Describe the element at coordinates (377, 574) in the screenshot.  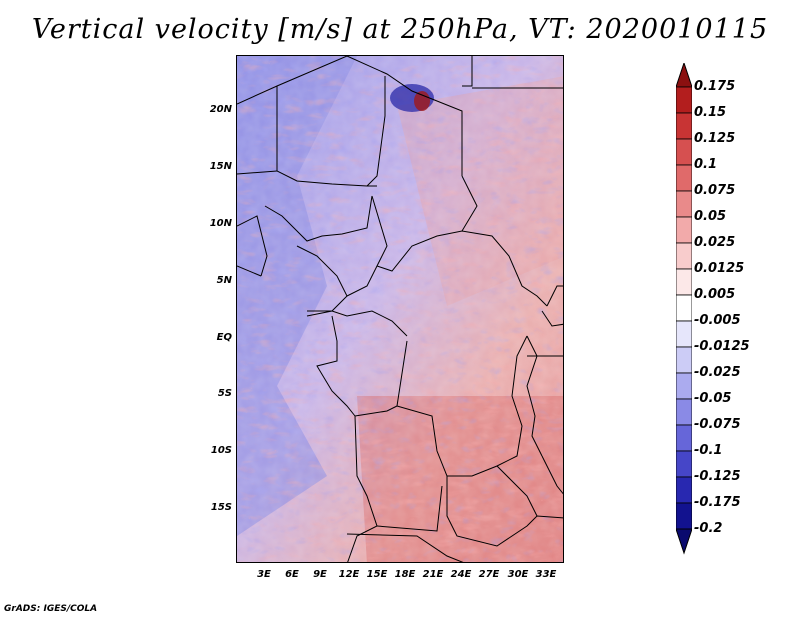
I see `lon-label: 15E` at that location.